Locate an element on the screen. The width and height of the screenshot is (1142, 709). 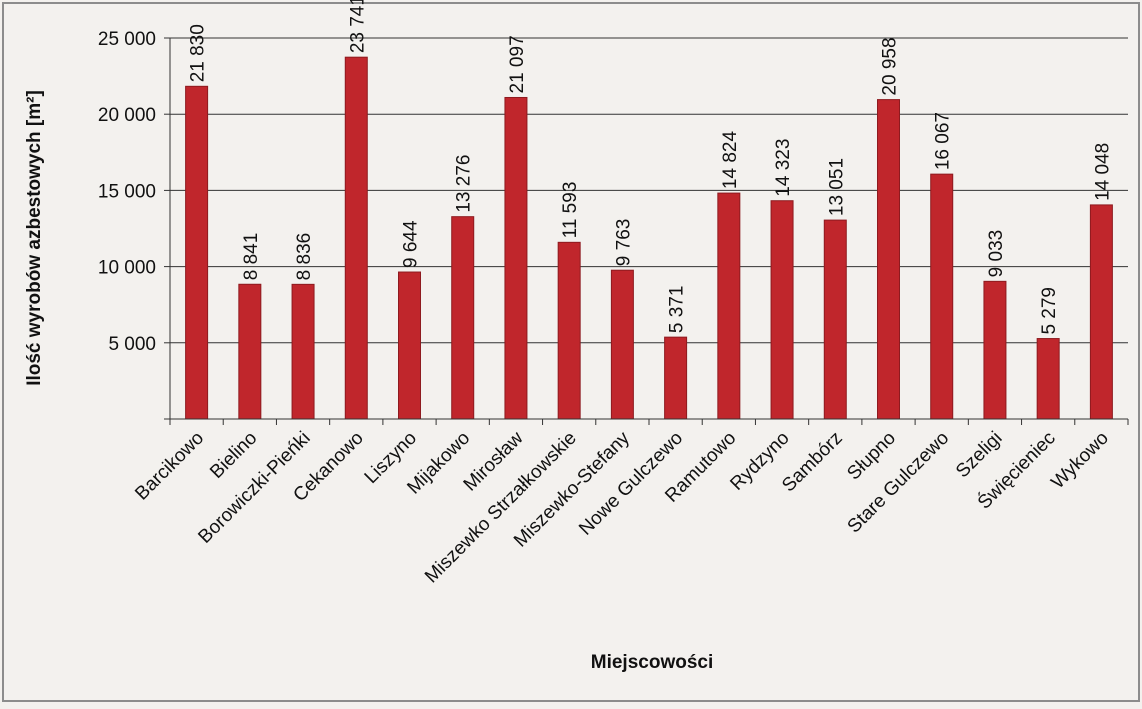
data-label-8: 9 763 is located at coordinates (623, 243).